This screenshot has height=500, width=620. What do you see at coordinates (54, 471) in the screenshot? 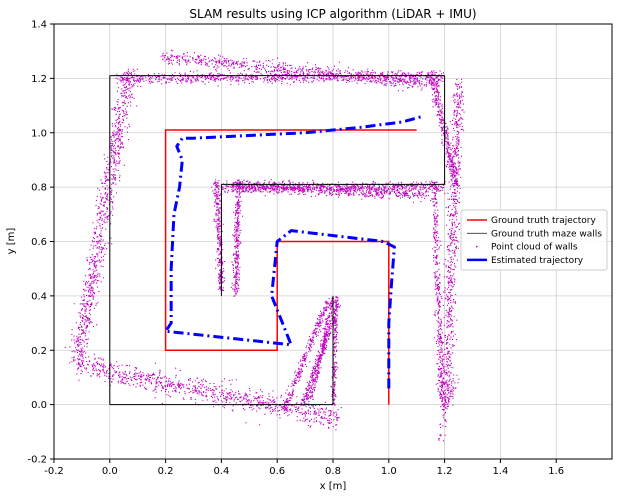
I see `x-tick-label: -0.2` at bounding box center [54, 471].